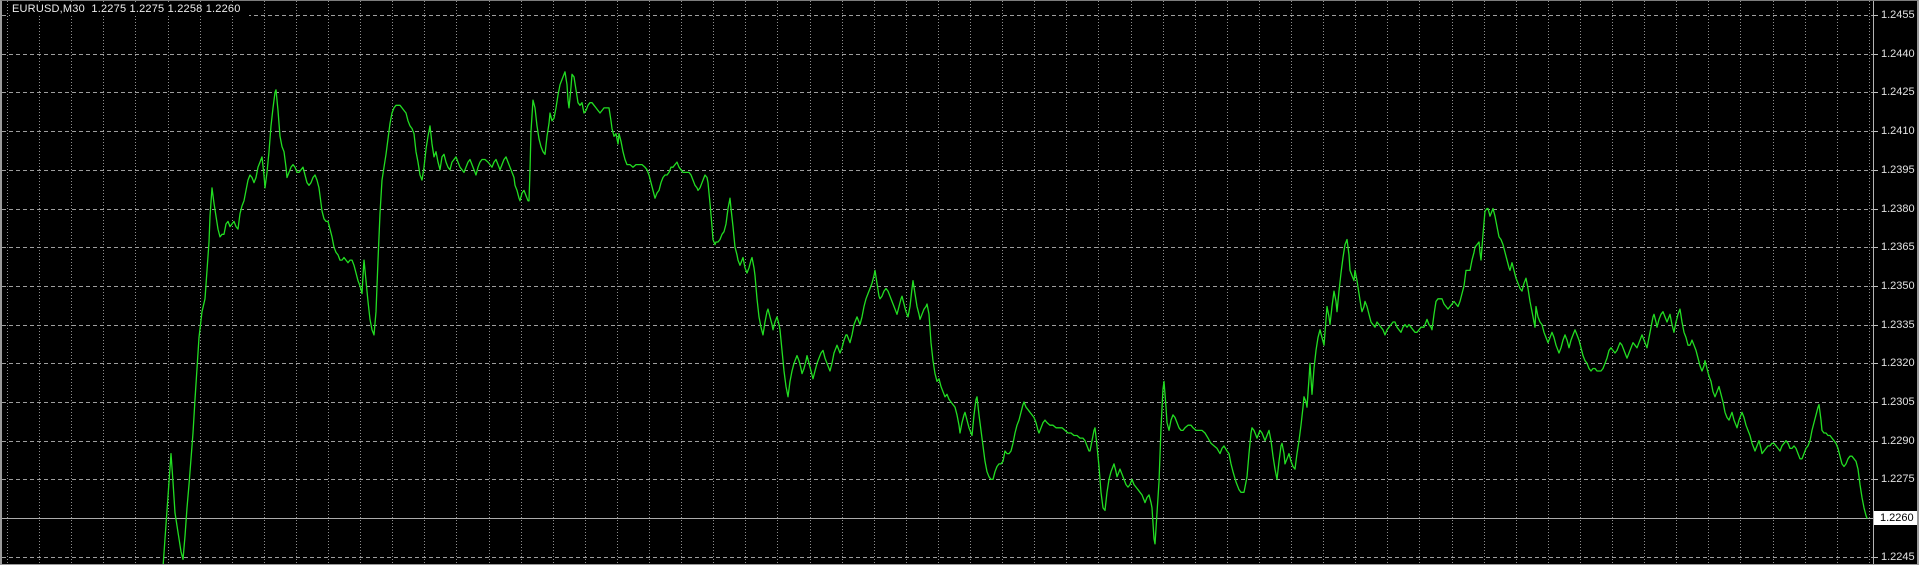 Image resolution: width=1919 pixels, height=565 pixels. I want to click on price-axis-label: 1.2350, so click(1898, 286).